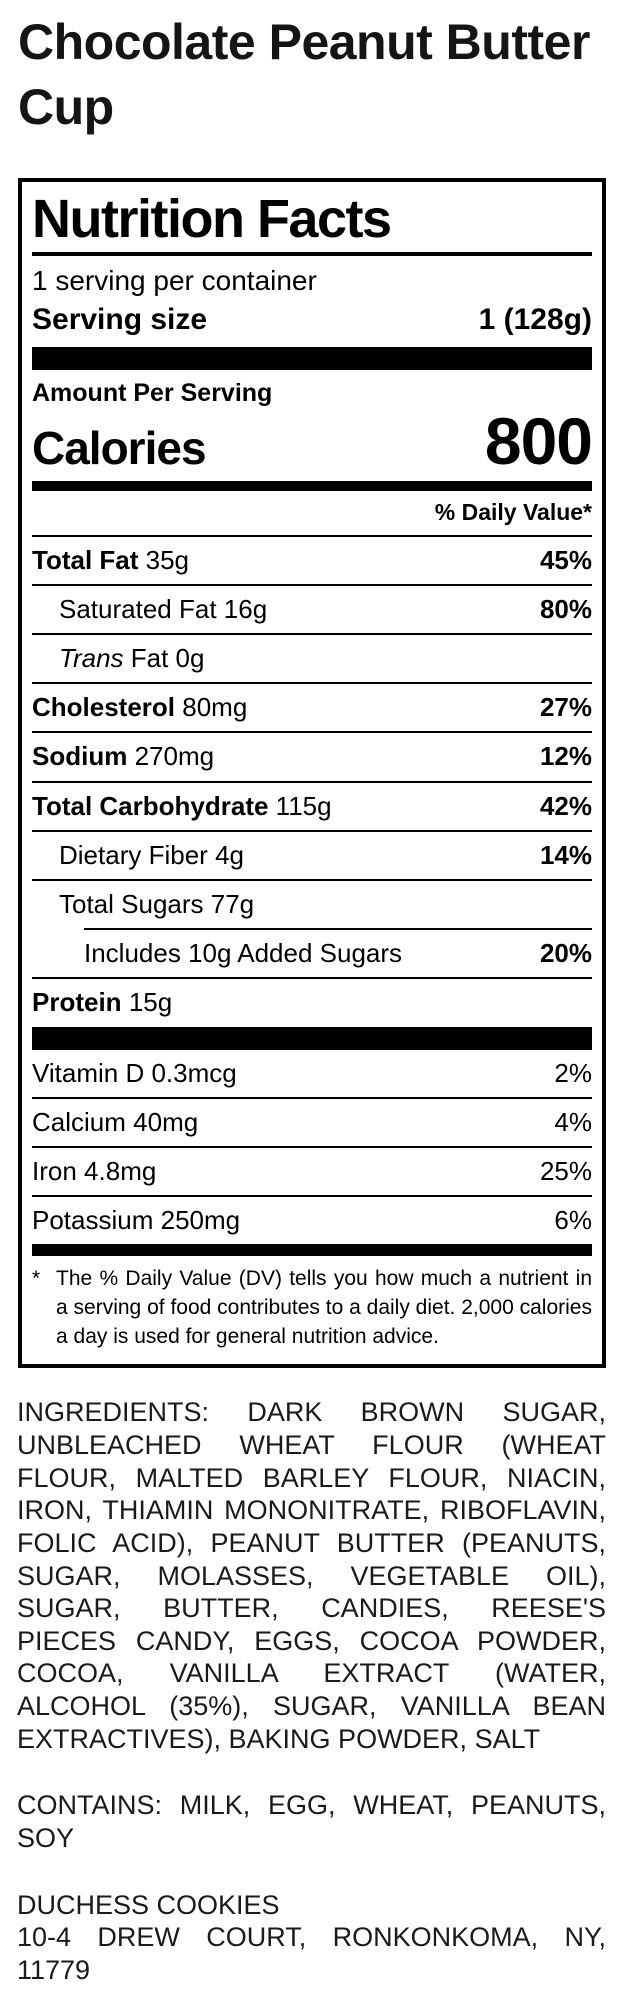 The width and height of the screenshot is (622, 2007). Describe the element at coordinates (573, 1072) in the screenshot. I see `vitamin-dv: 2%` at that location.